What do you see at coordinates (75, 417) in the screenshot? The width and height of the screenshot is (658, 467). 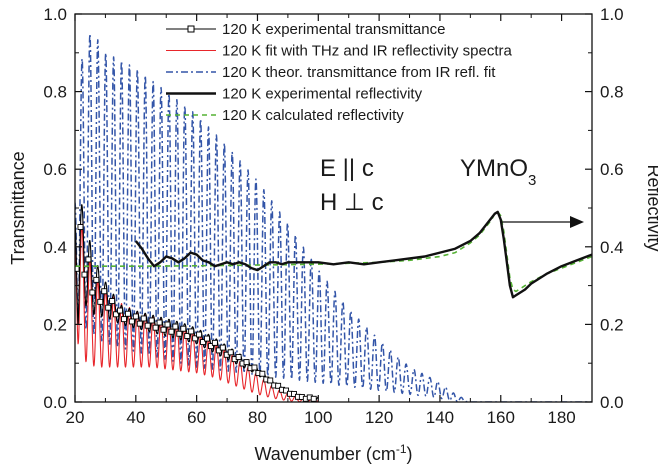 I see `x-tick-label: 20` at bounding box center [75, 417].